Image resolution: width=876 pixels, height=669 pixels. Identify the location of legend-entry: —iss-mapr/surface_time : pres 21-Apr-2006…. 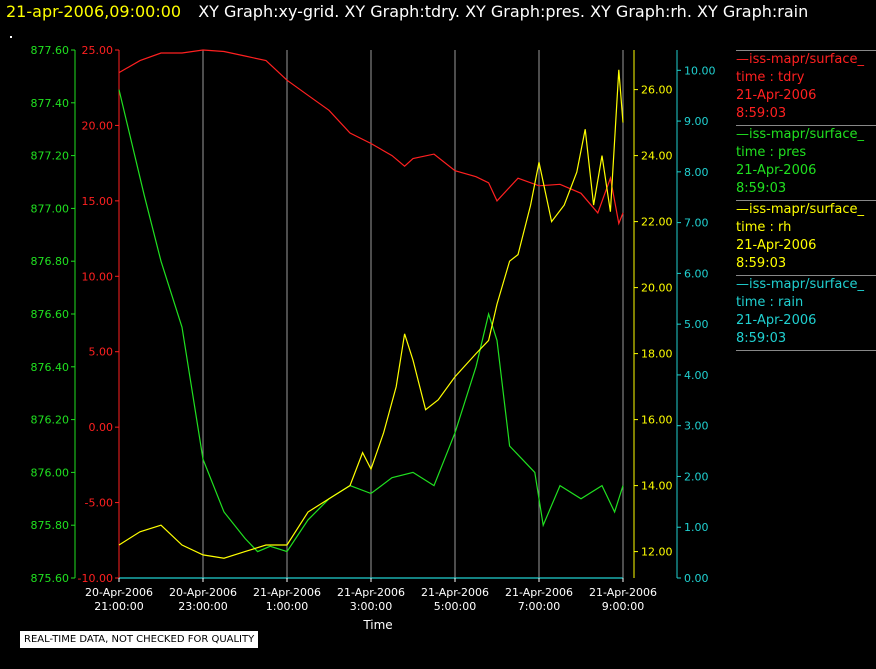
(806, 162).